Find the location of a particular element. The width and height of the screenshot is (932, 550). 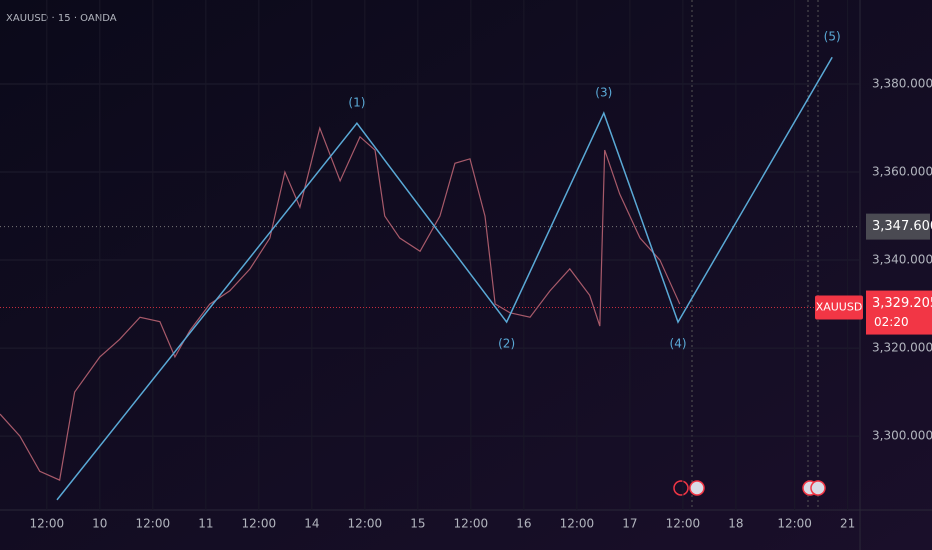

x-tick-label: 18 is located at coordinates (735, 524).